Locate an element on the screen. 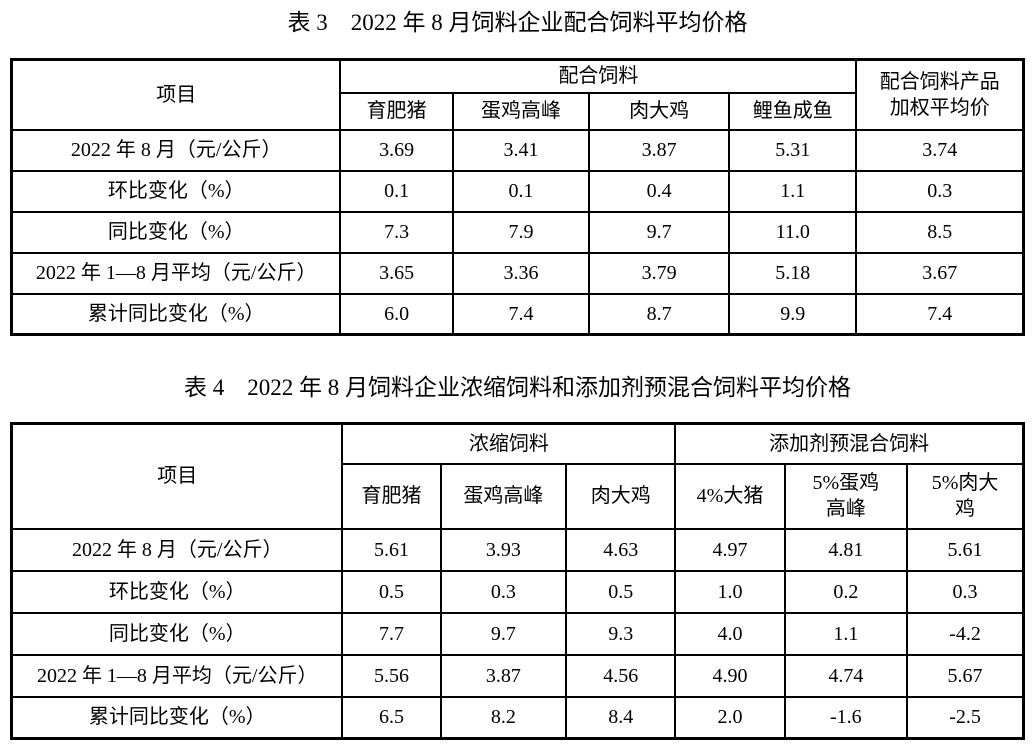  t4-row3-cell3: 4.90 is located at coordinates (730, 675).